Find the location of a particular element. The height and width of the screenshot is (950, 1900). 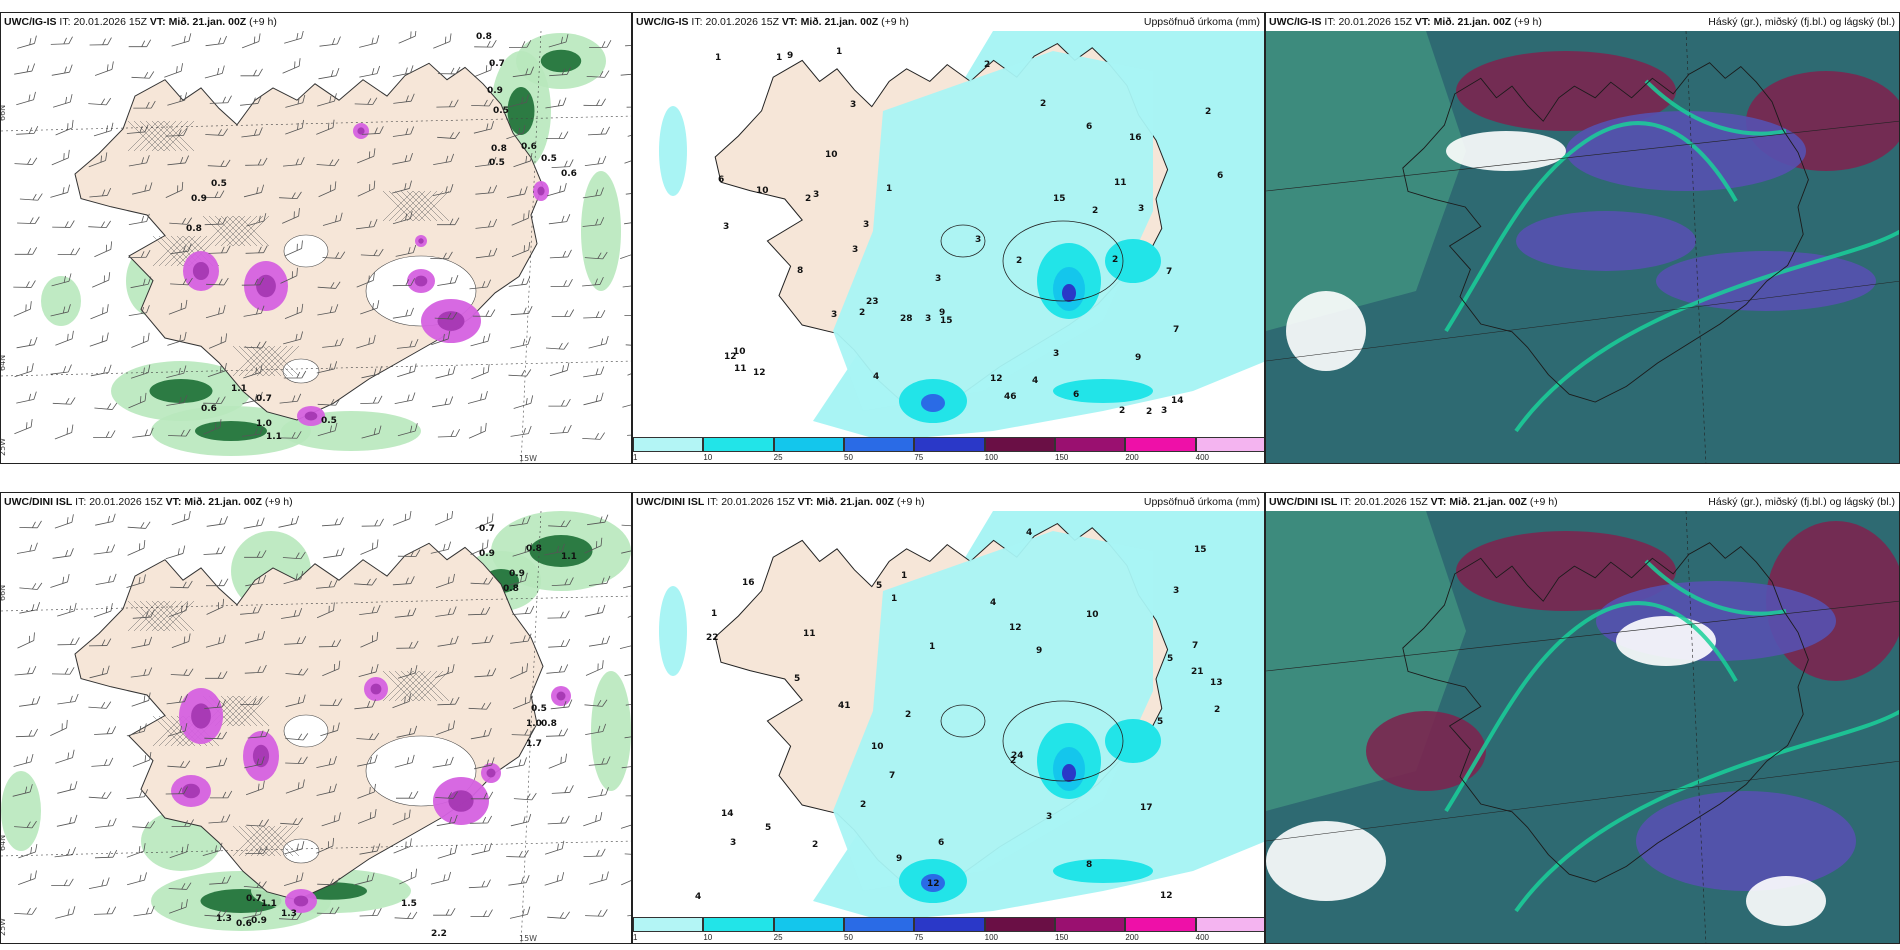

lat-label: 66N is located at coordinates (4, 113).